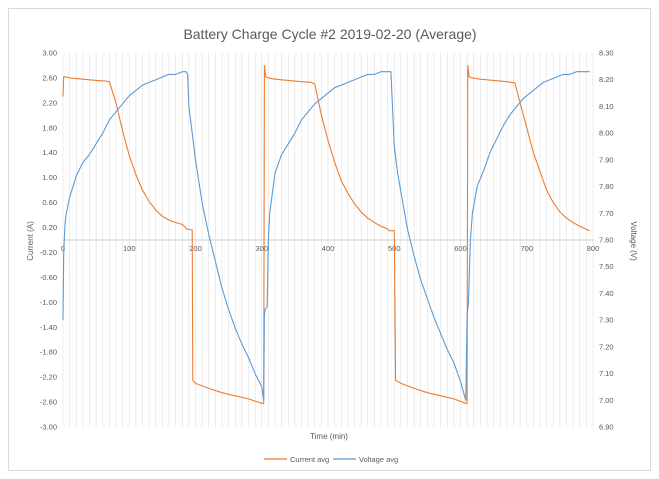  Describe the element at coordinates (48, 302) in the screenshot. I see `y-left-tick-label: -1.00` at that location.